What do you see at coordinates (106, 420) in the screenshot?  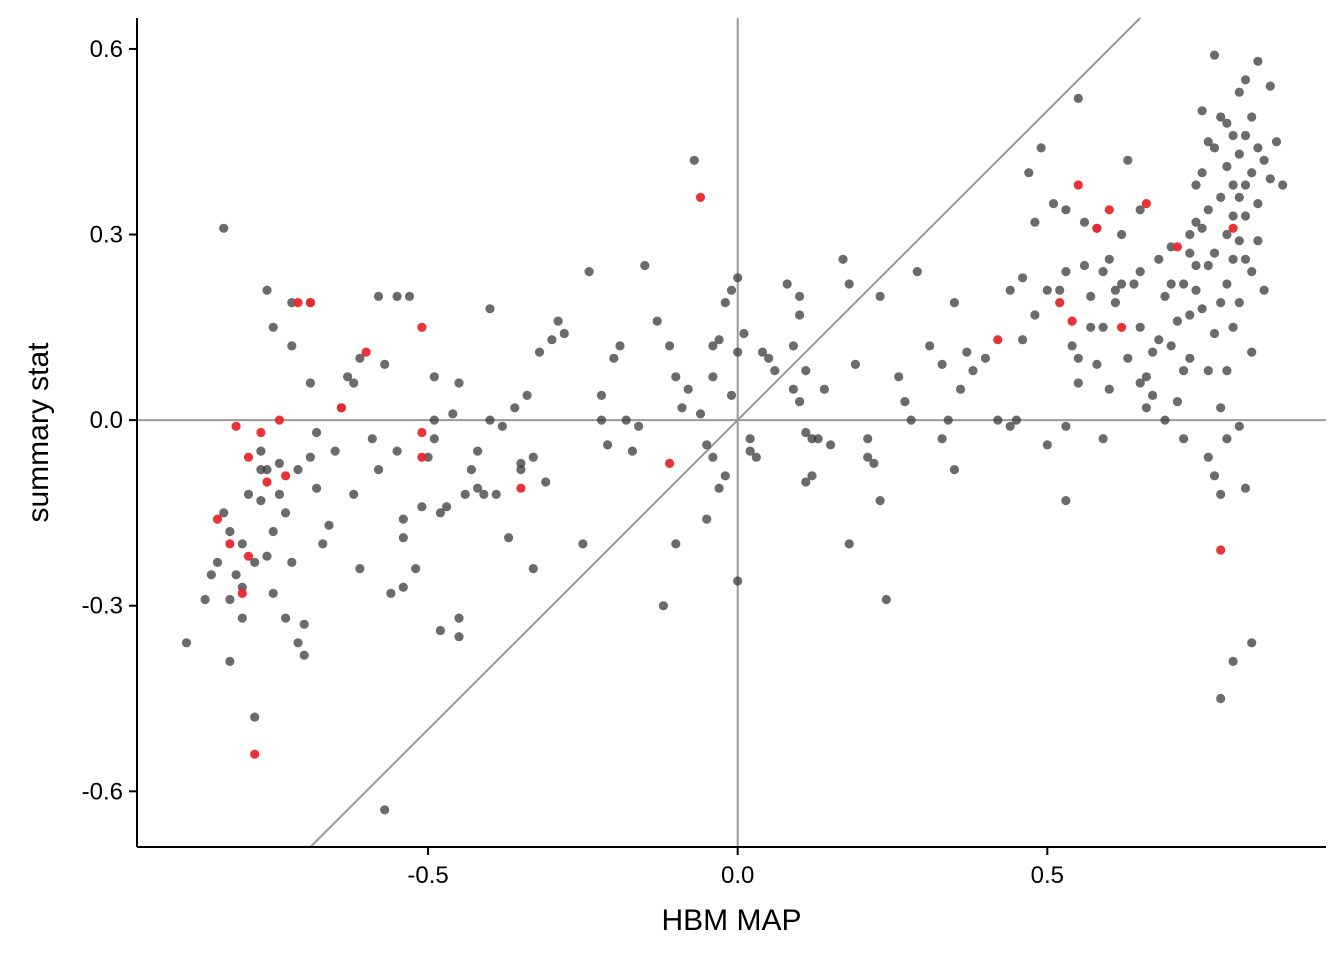 I see `y-tick-label: 0.0` at bounding box center [106, 420].